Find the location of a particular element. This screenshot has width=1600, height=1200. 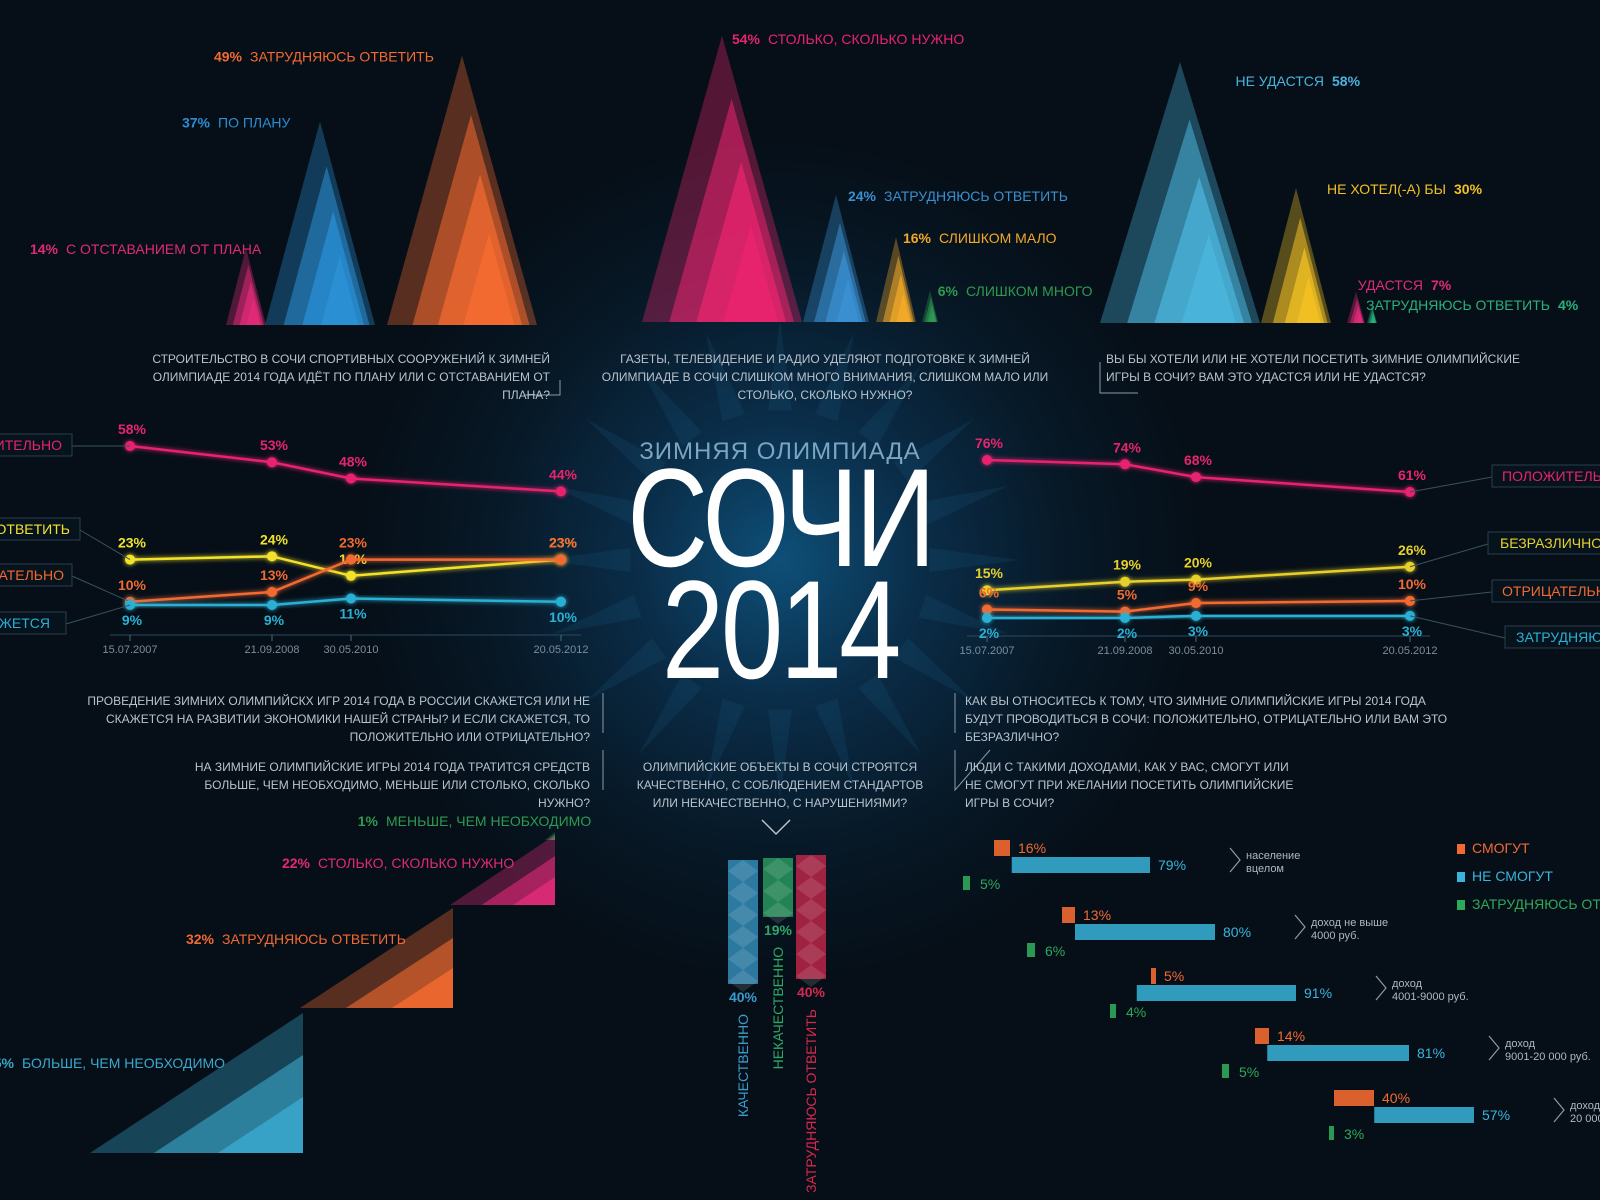

group-label: доход свыше is located at coordinates (1585, 1106).